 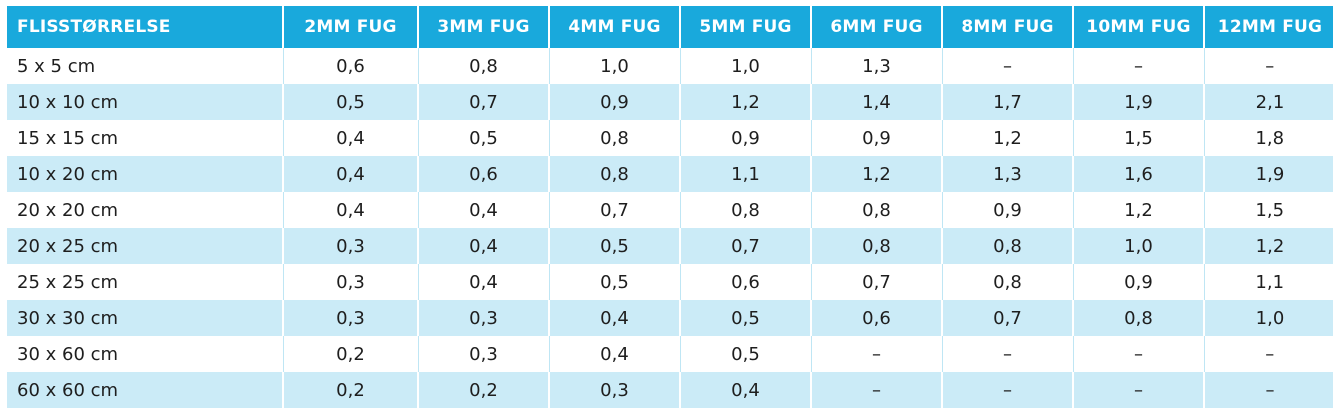 I want to click on tile-size-cell: 30 x 30 cm, so click(x=145, y=318).